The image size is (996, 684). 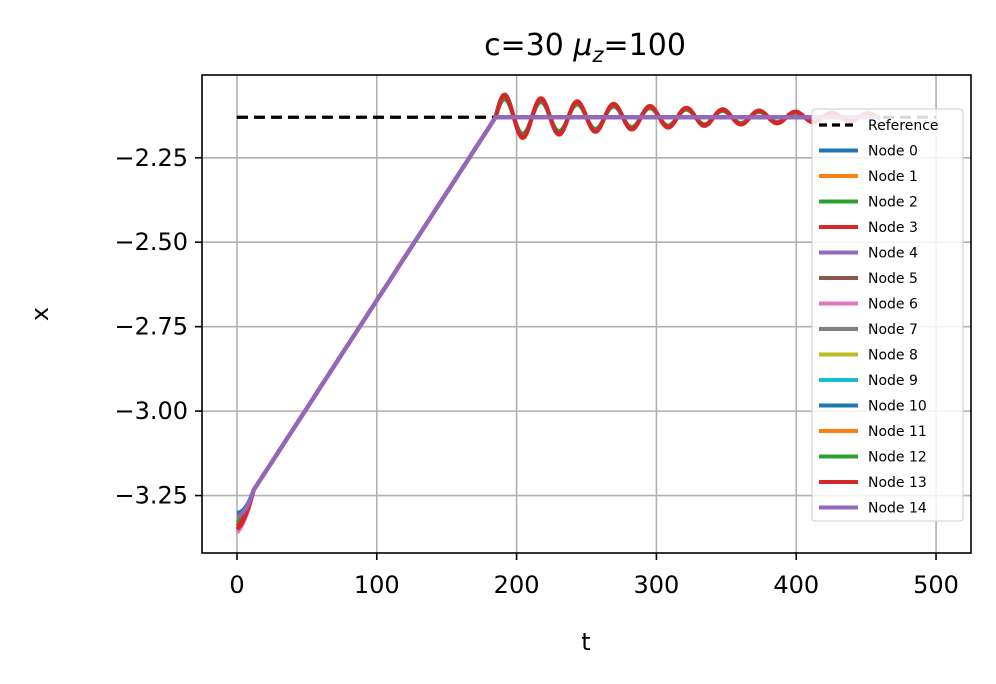 What do you see at coordinates (893, 381) in the screenshot?
I see `legend-label: Node 9` at bounding box center [893, 381].